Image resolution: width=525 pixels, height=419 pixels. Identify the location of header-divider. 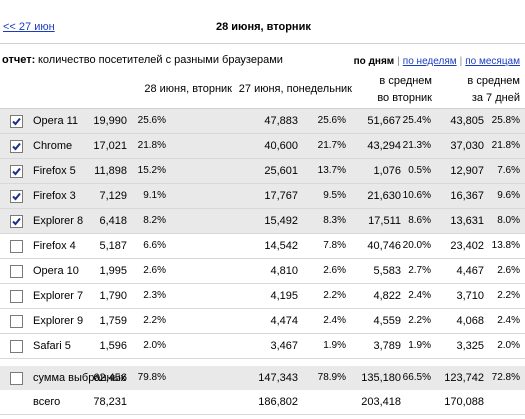
(262, 108).